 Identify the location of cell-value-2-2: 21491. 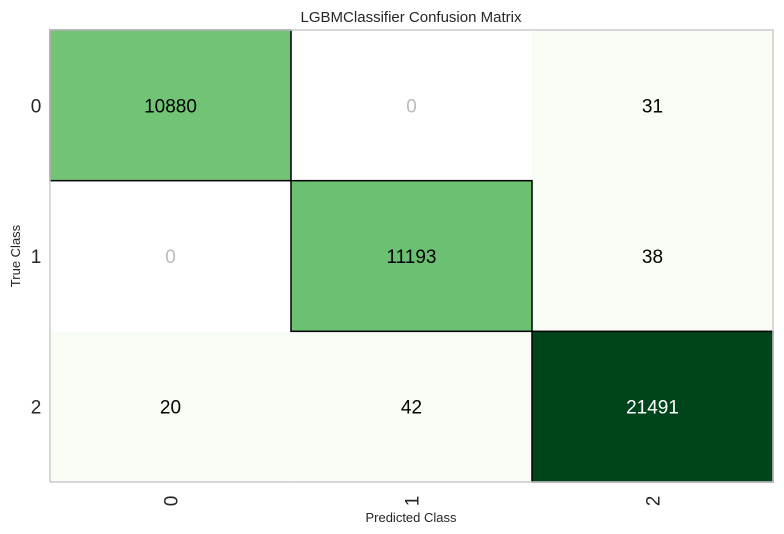
(652, 408).